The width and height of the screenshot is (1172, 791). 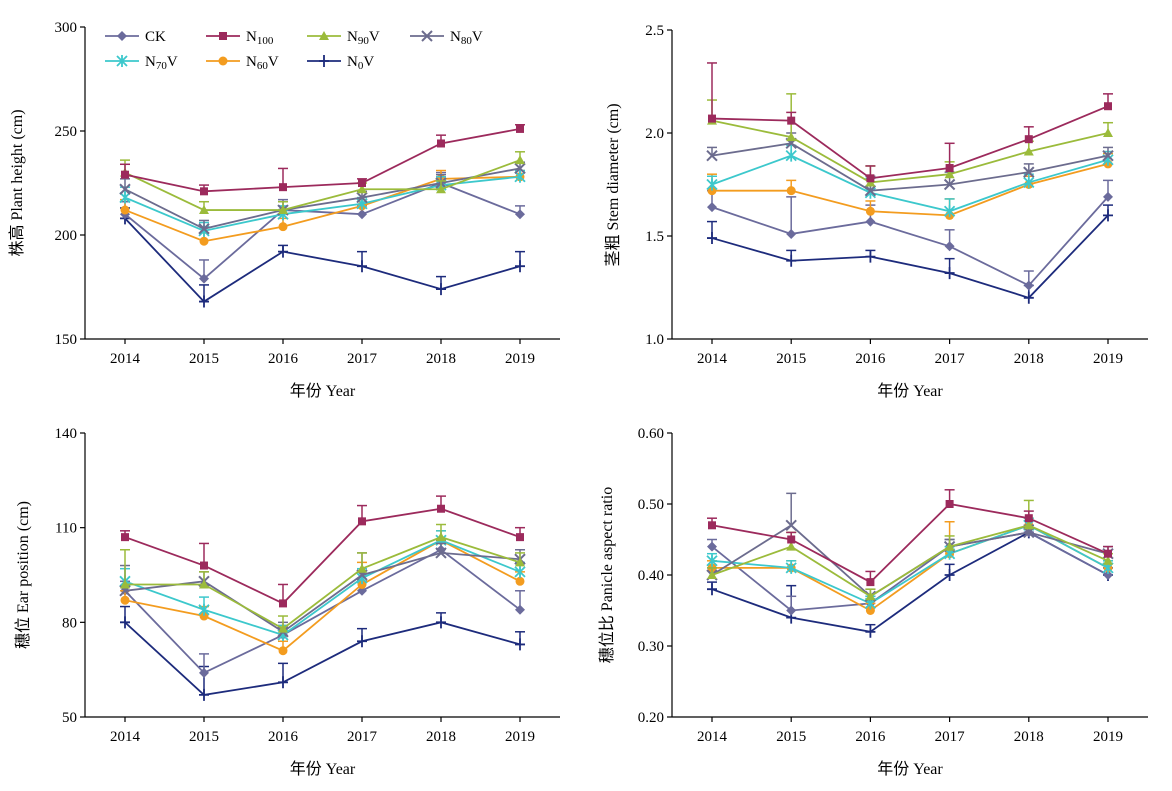 I want to click on legend-entry-N80V: N80V, so click(x=446, y=38).